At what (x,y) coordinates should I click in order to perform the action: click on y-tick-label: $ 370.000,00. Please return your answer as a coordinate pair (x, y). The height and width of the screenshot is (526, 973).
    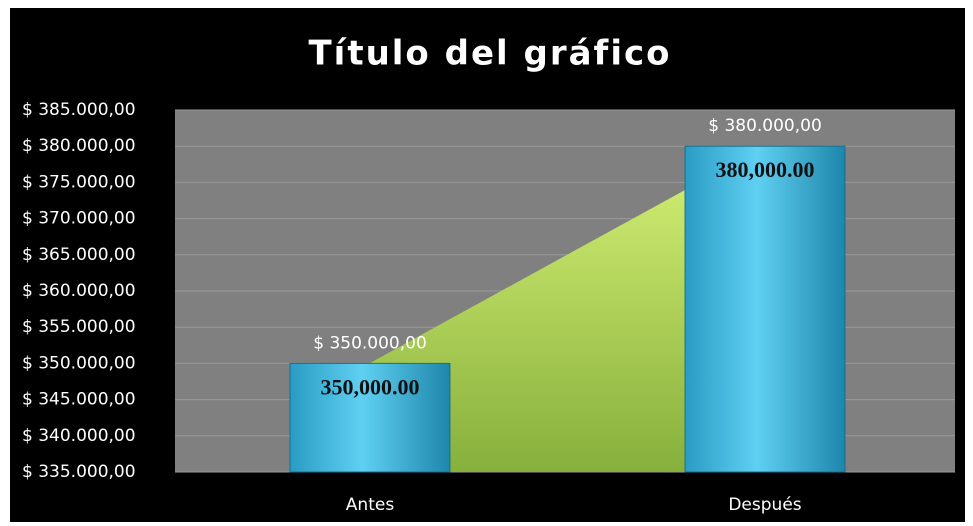
    Looking at the image, I should click on (79, 219).